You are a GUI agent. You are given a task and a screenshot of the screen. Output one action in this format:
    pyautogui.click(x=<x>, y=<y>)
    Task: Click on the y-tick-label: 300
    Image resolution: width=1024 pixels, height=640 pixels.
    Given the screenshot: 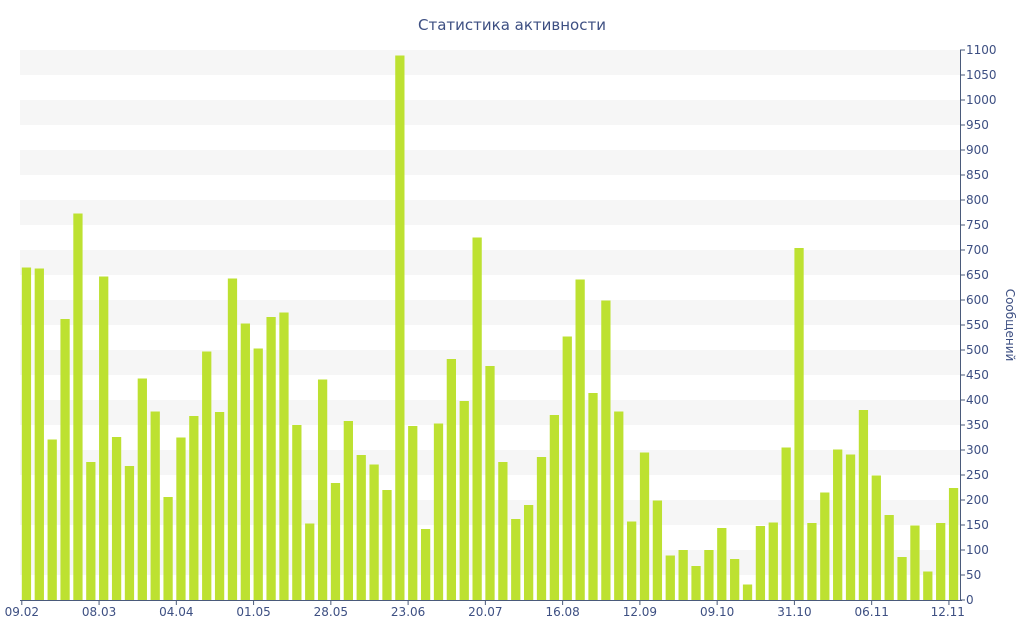 What is the action you would take?
    pyautogui.click(x=977, y=450)
    